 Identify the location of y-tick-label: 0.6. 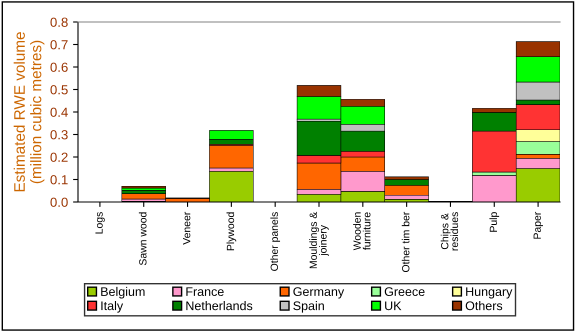
(59, 67).